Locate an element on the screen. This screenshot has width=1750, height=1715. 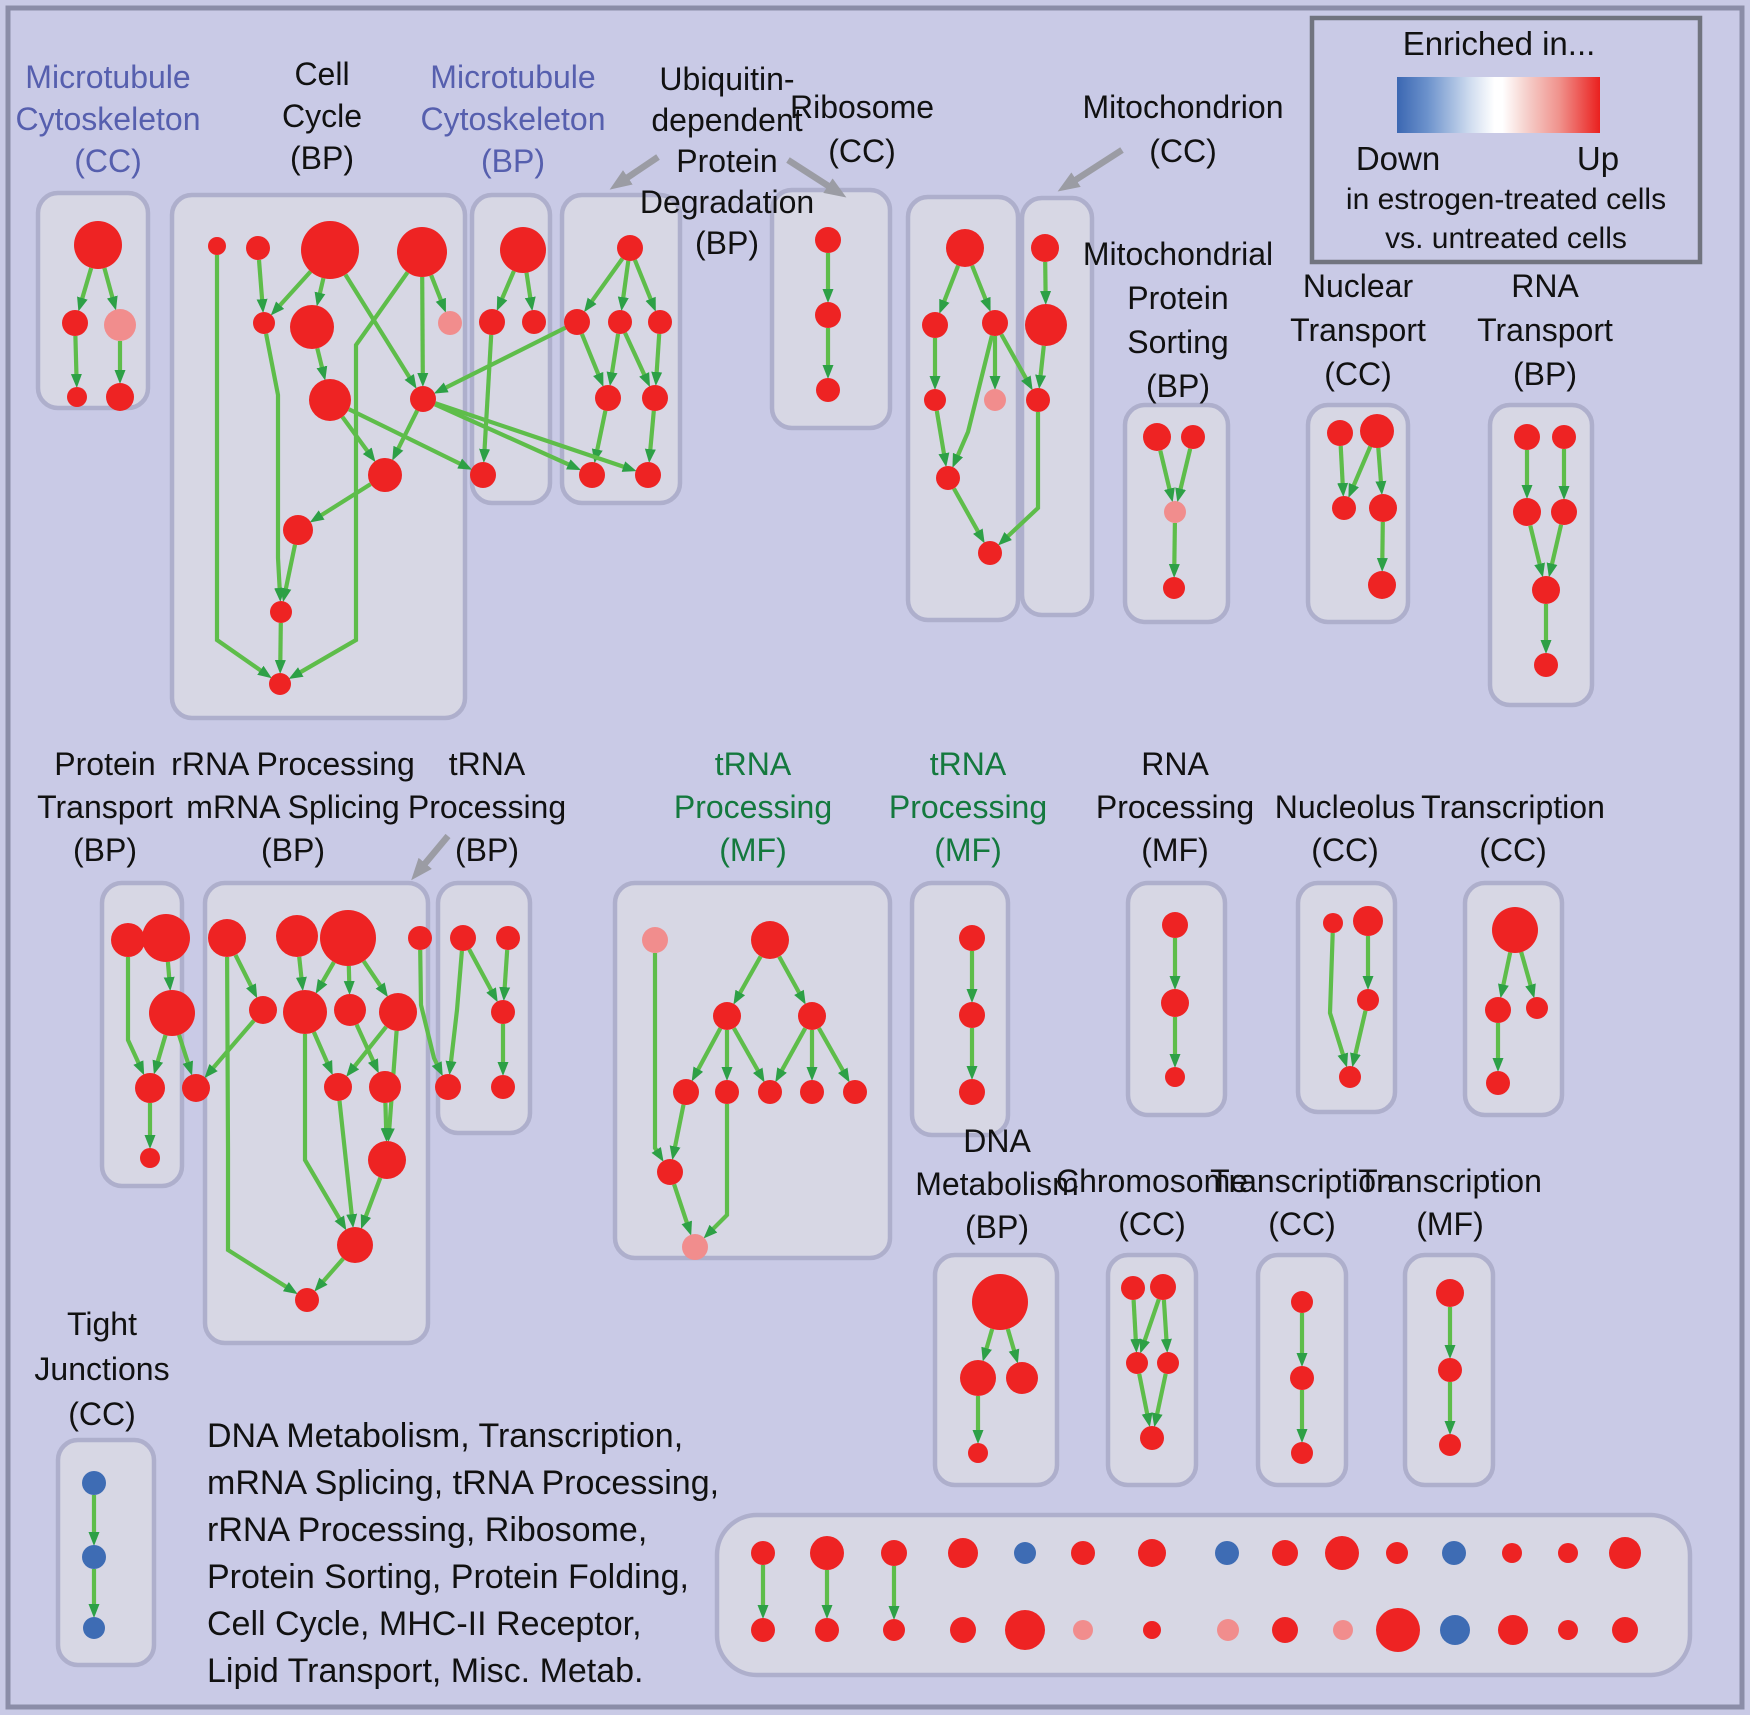
cluster-label-trna-mf-1: tRNA is located at coordinates (753, 764).